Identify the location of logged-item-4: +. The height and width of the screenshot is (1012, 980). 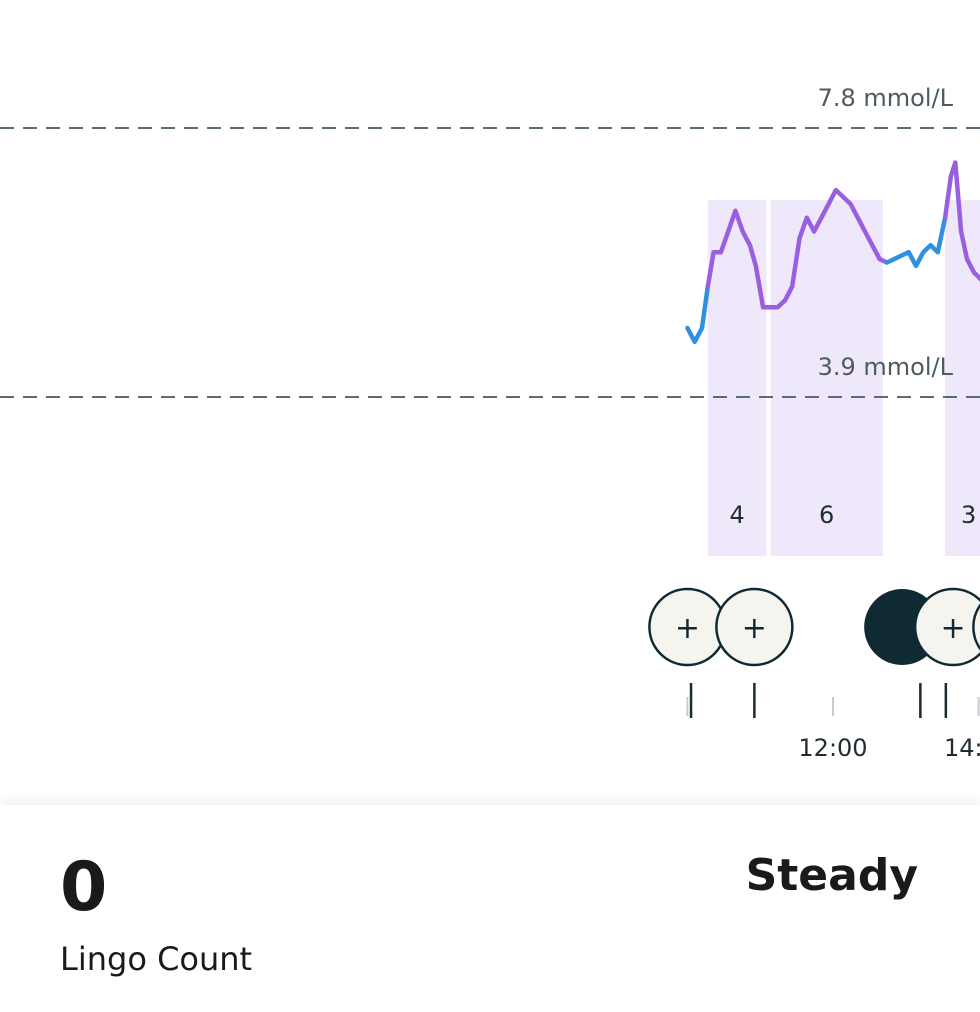
(946, 627).